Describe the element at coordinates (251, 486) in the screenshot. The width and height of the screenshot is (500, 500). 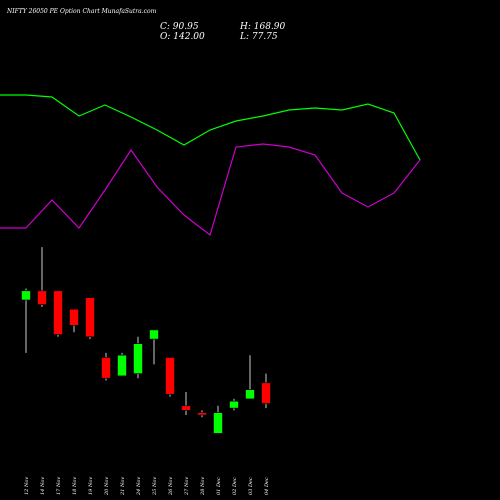
I see `x-tick-label: 03 Dec` at that location.